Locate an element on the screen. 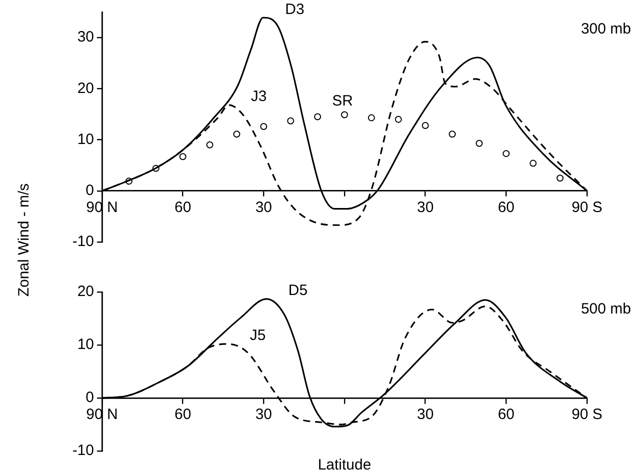  x-axis-title: Latitude is located at coordinates (345, 465).